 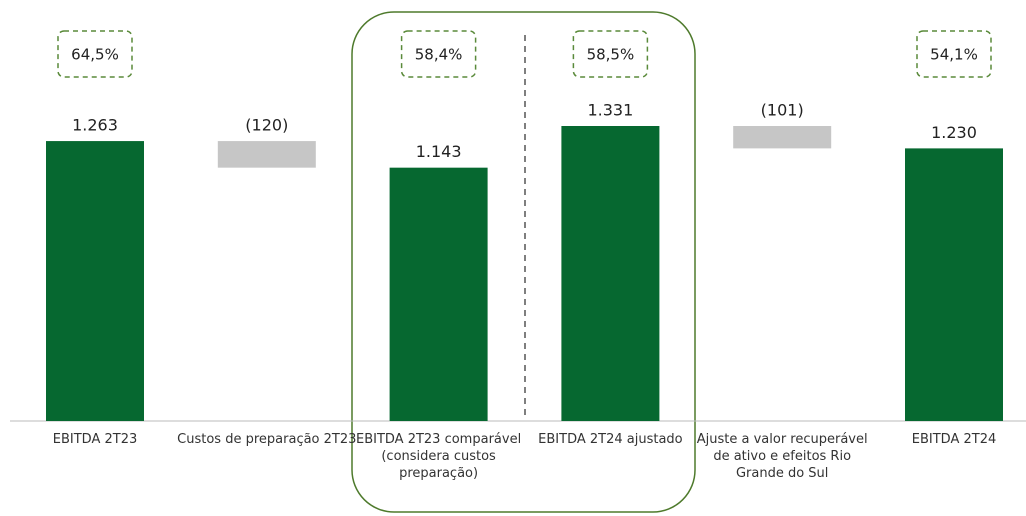 I want to click on margin-label: 58,5%, so click(x=611, y=55).